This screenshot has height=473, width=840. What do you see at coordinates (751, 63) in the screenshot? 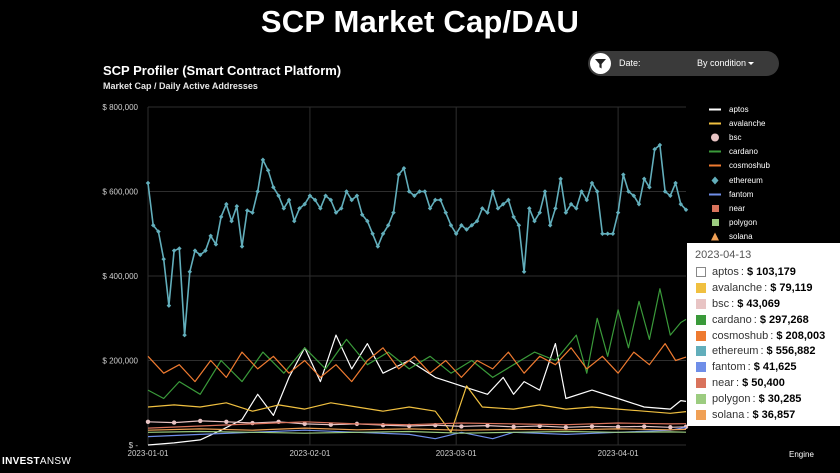
I see `chevron-down-icon` at bounding box center [751, 63].